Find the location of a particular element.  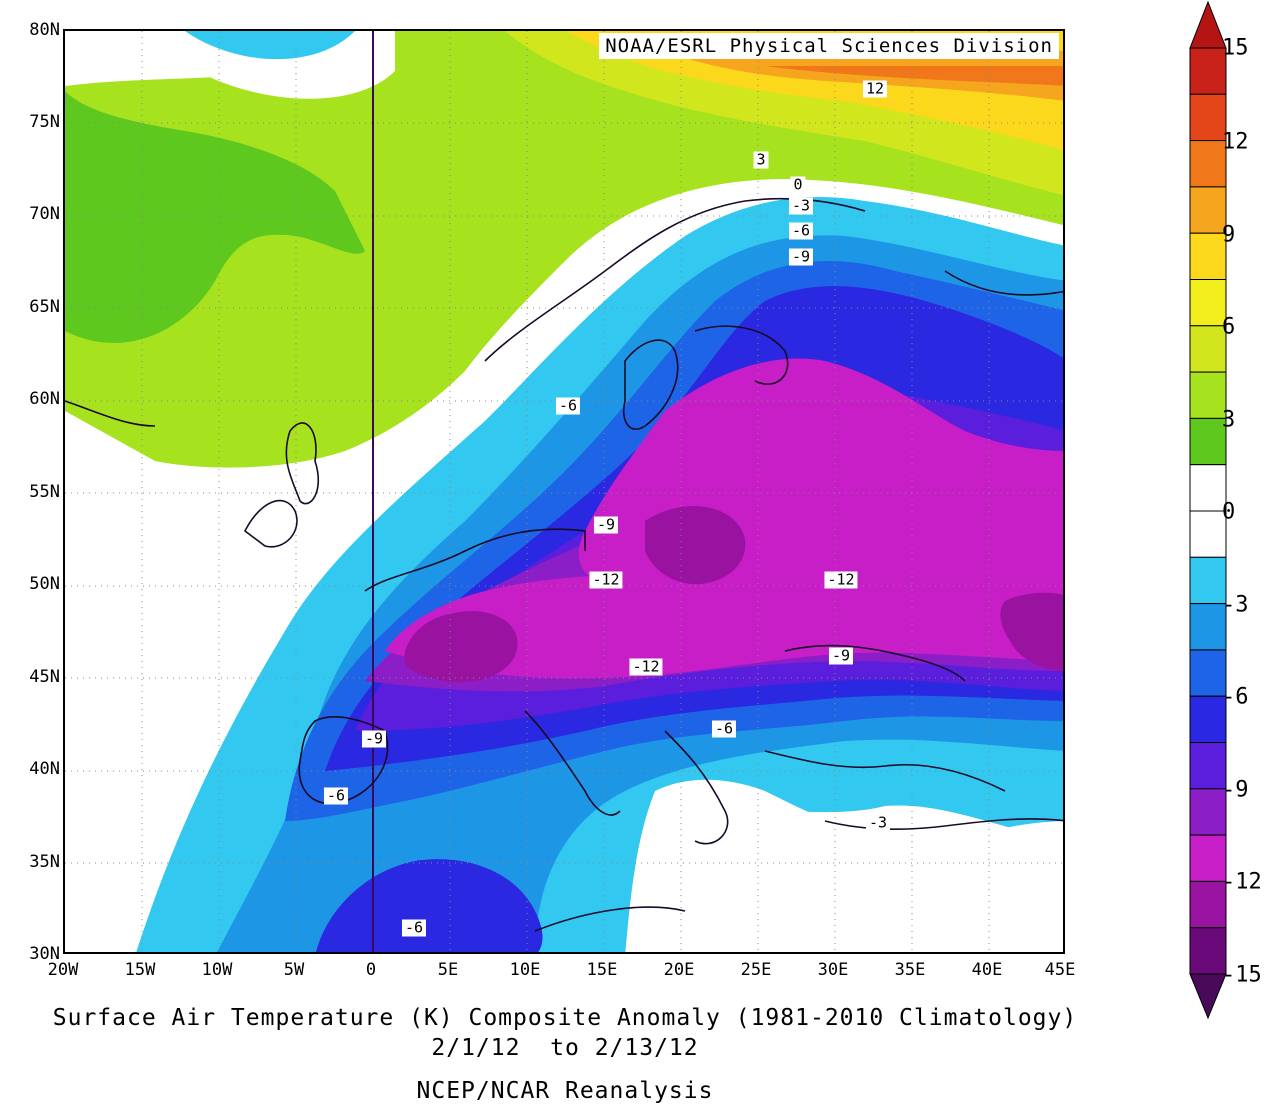

colorbar-label: 3 is located at coordinates (1229, 420).